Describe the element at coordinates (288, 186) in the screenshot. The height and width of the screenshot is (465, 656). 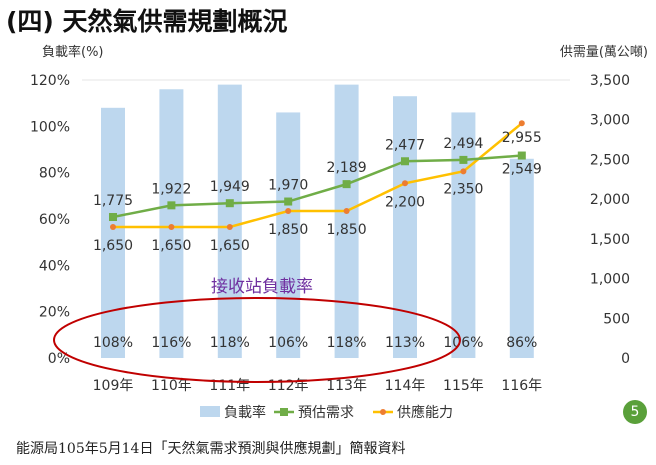
I see `demand-data-label: 1,970` at that location.